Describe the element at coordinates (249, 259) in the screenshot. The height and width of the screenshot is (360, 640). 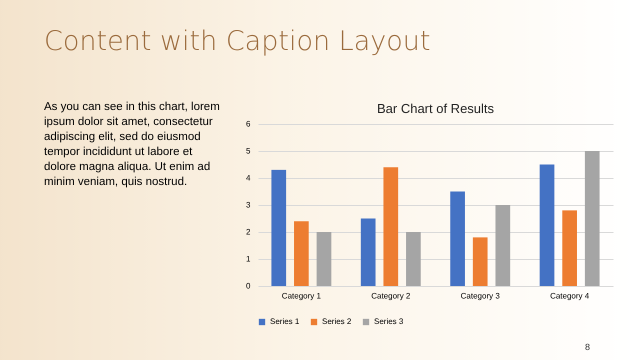
I see `y-tick-label: 1` at that location.